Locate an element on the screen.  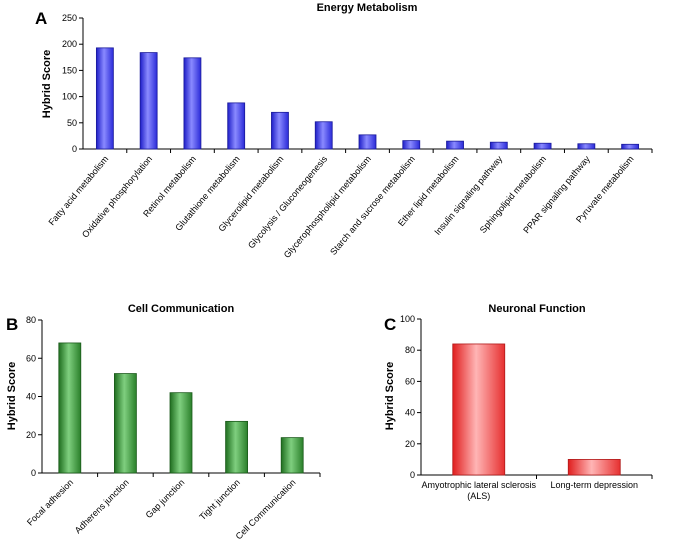
y-tick-label: 200 is located at coordinates (69, 44).